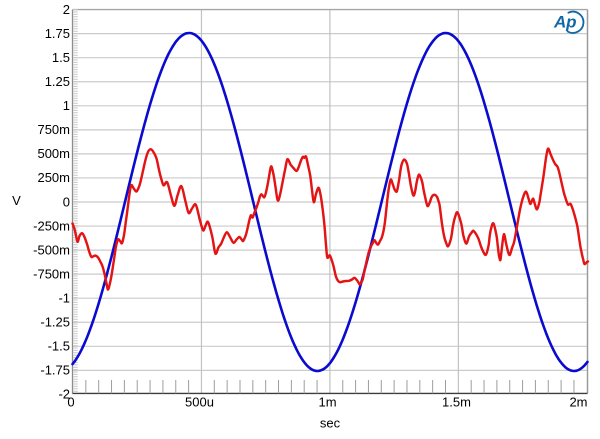 Image resolution: width=600 pixels, height=439 pixels. What do you see at coordinates (57, 33) in the screenshot?
I see `svg-text: 1.75` at bounding box center [57, 33].